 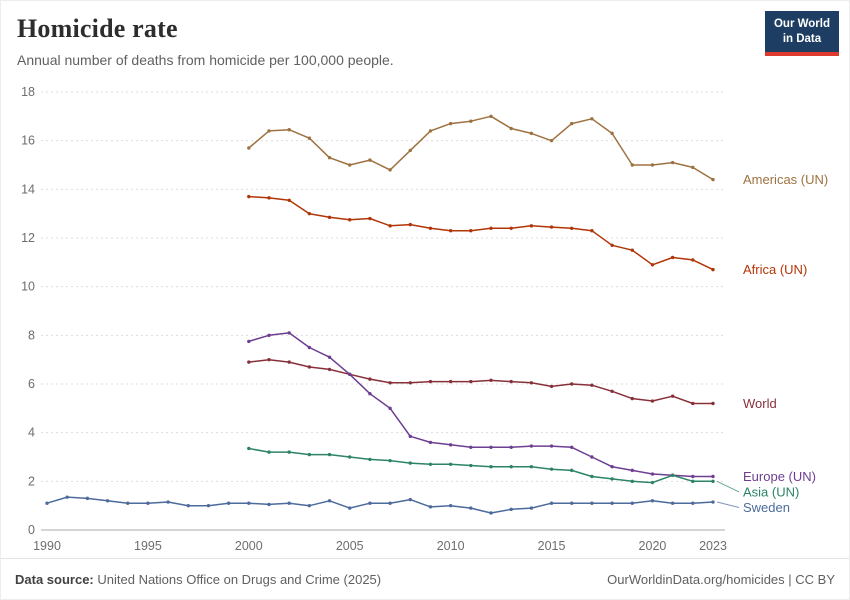 I want to click on x-tick-label: 1995, so click(x=148, y=546).